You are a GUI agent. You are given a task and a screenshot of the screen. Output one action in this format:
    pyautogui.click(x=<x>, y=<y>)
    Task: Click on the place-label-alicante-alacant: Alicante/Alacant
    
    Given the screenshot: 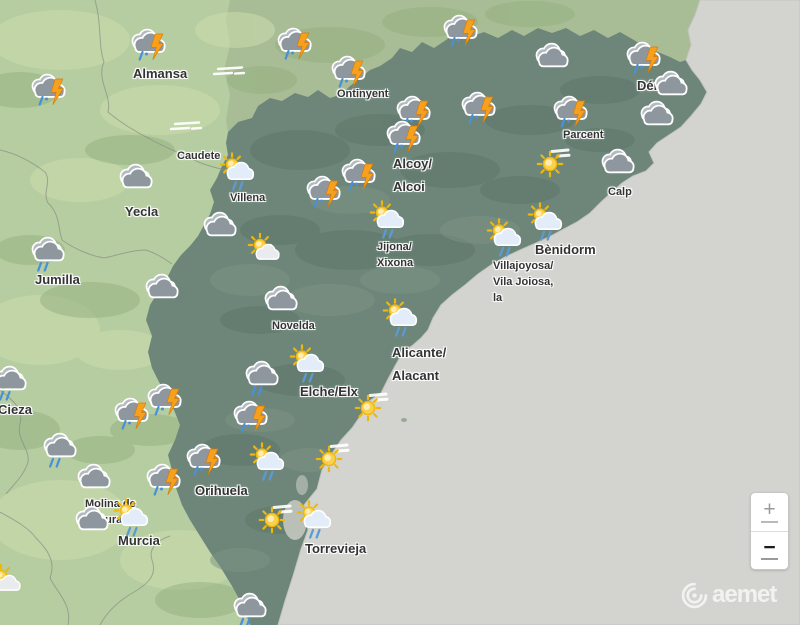 What is the action you would take?
    pyautogui.click(x=419, y=364)
    